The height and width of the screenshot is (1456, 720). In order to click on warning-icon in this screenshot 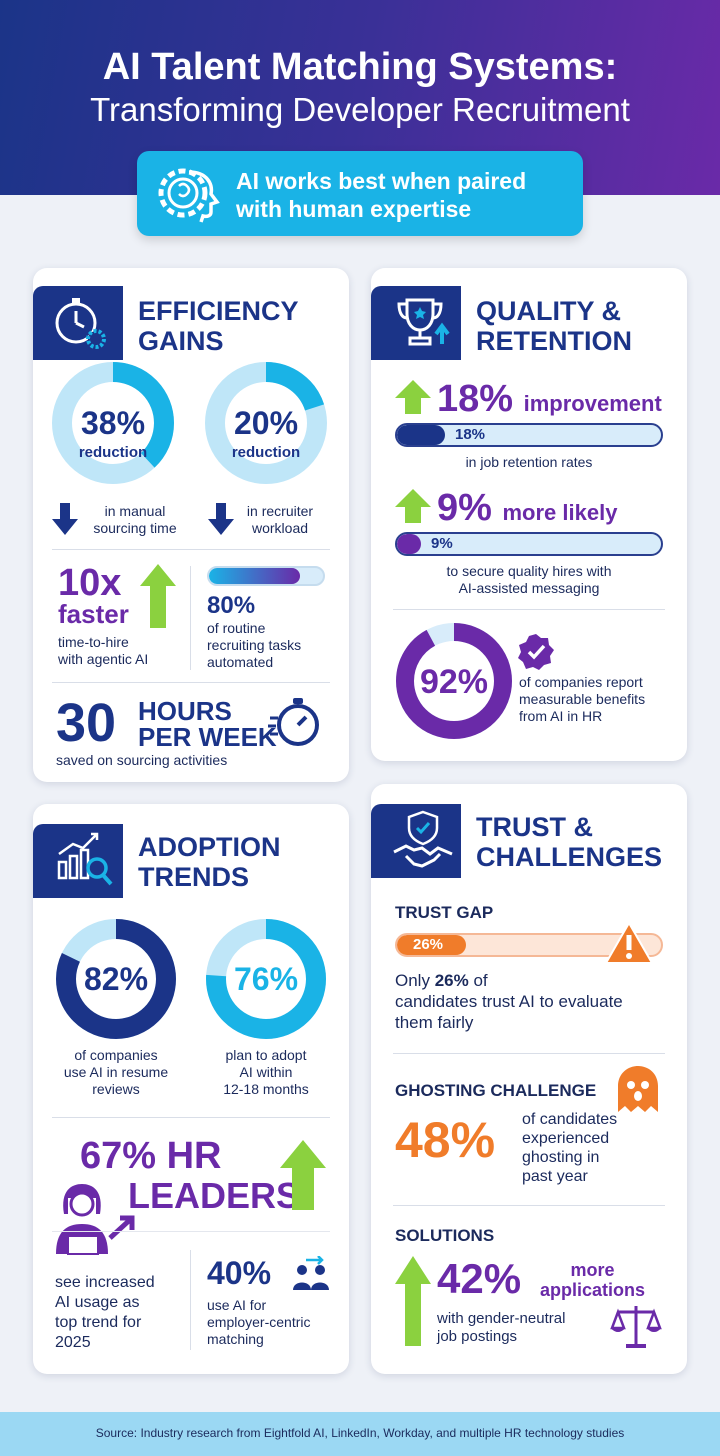, I will do `click(629, 942)`.